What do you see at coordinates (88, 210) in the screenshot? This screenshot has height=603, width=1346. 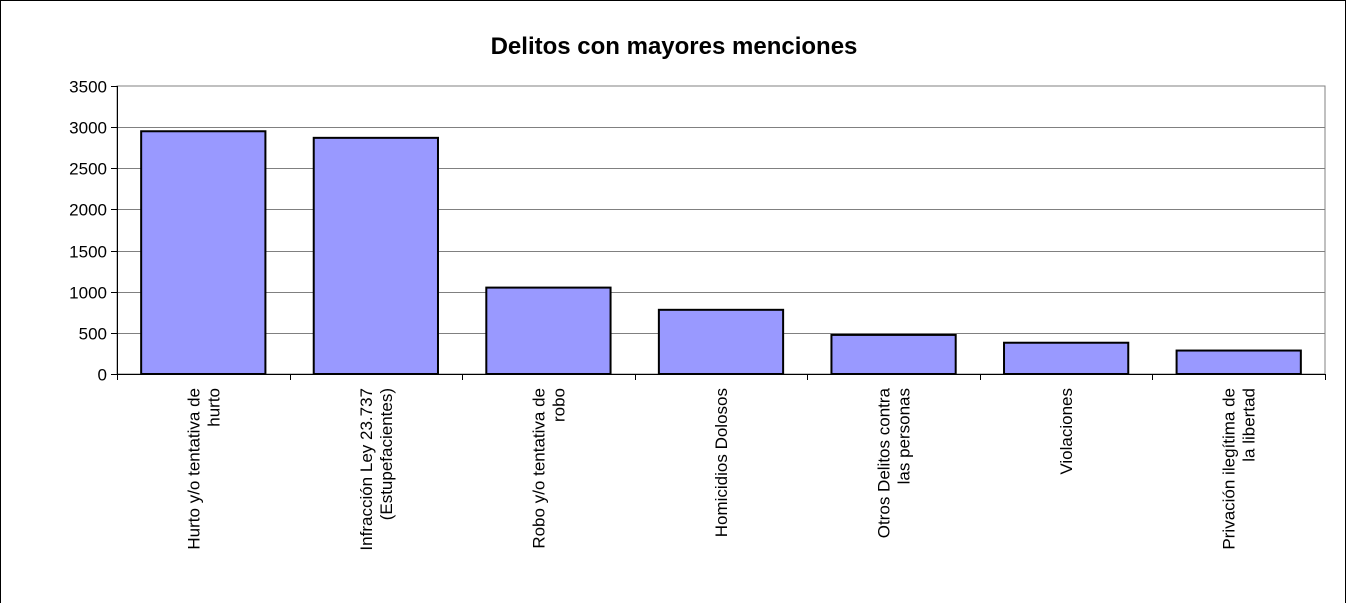 I see `y-tick-label: 2000` at bounding box center [88, 210].